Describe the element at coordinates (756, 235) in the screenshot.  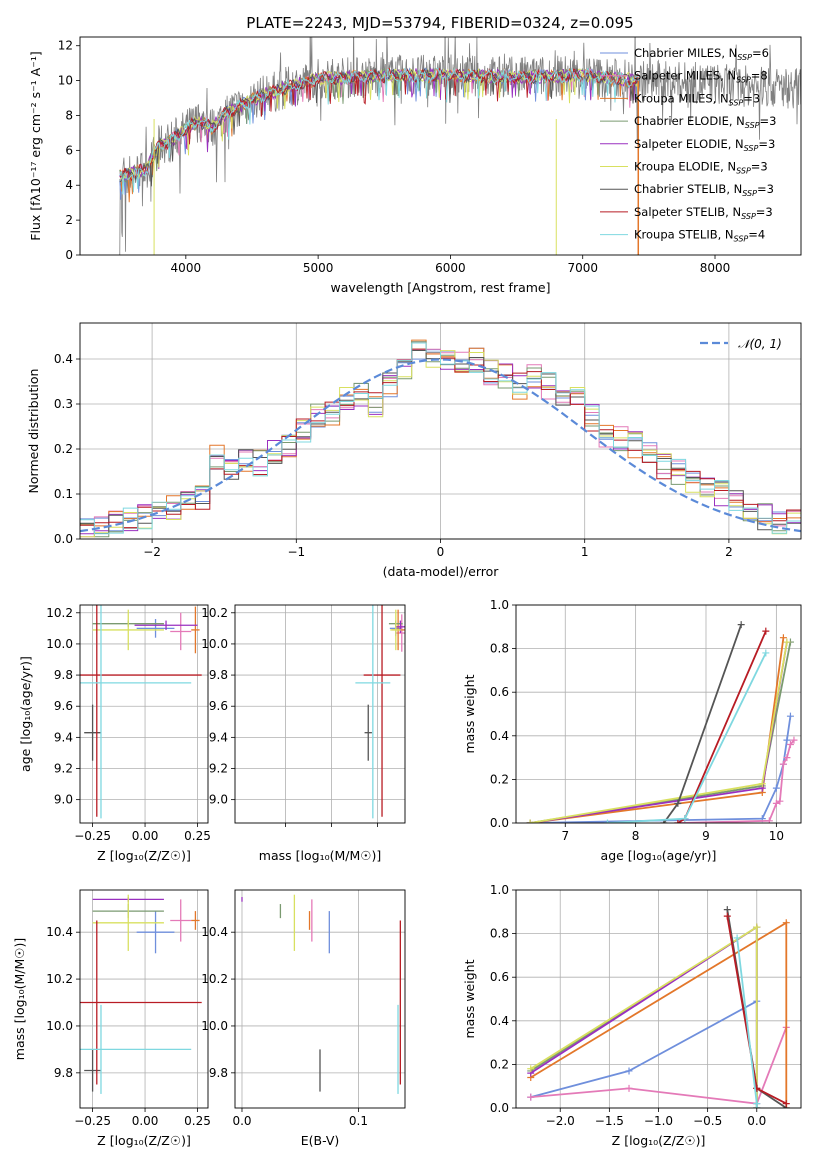
I see `legend-suffix: =4` at that location.